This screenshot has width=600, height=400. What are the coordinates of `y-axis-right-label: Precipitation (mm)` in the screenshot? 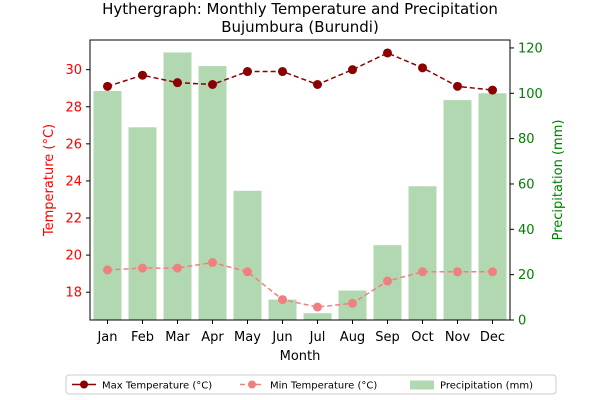 It's located at (558, 180).